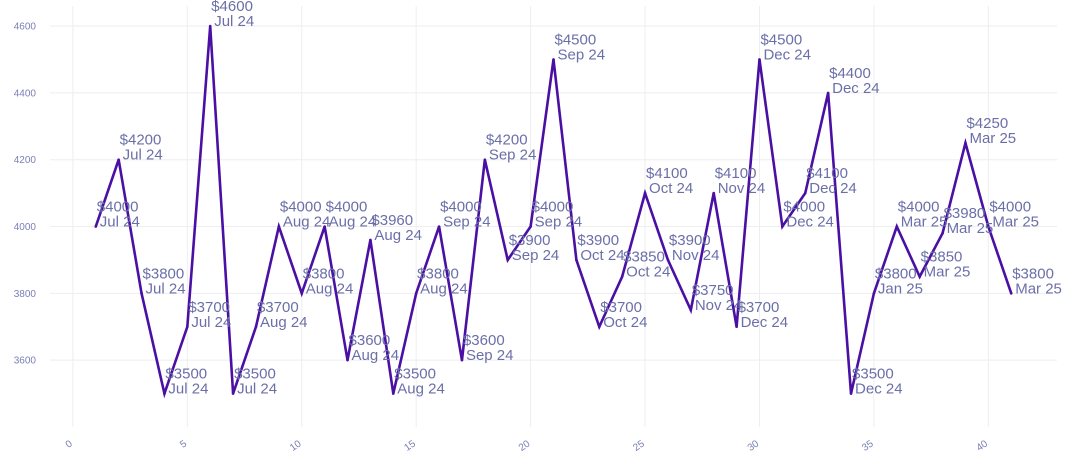 The height and width of the screenshot is (462, 1075). Describe the element at coordinates (25, 93) in the screenshot. I see `y-tick-label: 4400` at that location.